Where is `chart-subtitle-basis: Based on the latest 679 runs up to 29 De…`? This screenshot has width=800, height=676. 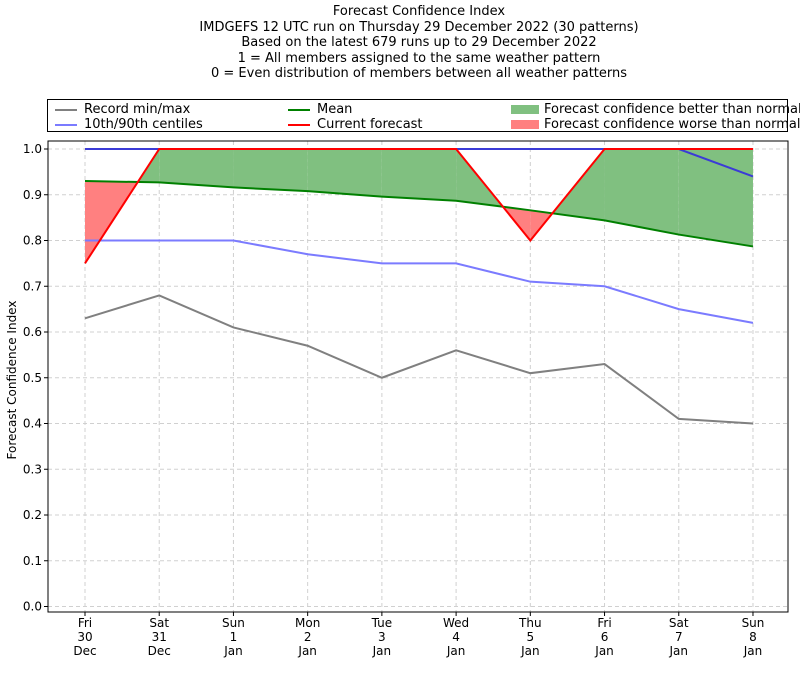
chart-subtitle-basis: Based on the latest 679 runs up to 29 De… is located at coordinates (419, 42).